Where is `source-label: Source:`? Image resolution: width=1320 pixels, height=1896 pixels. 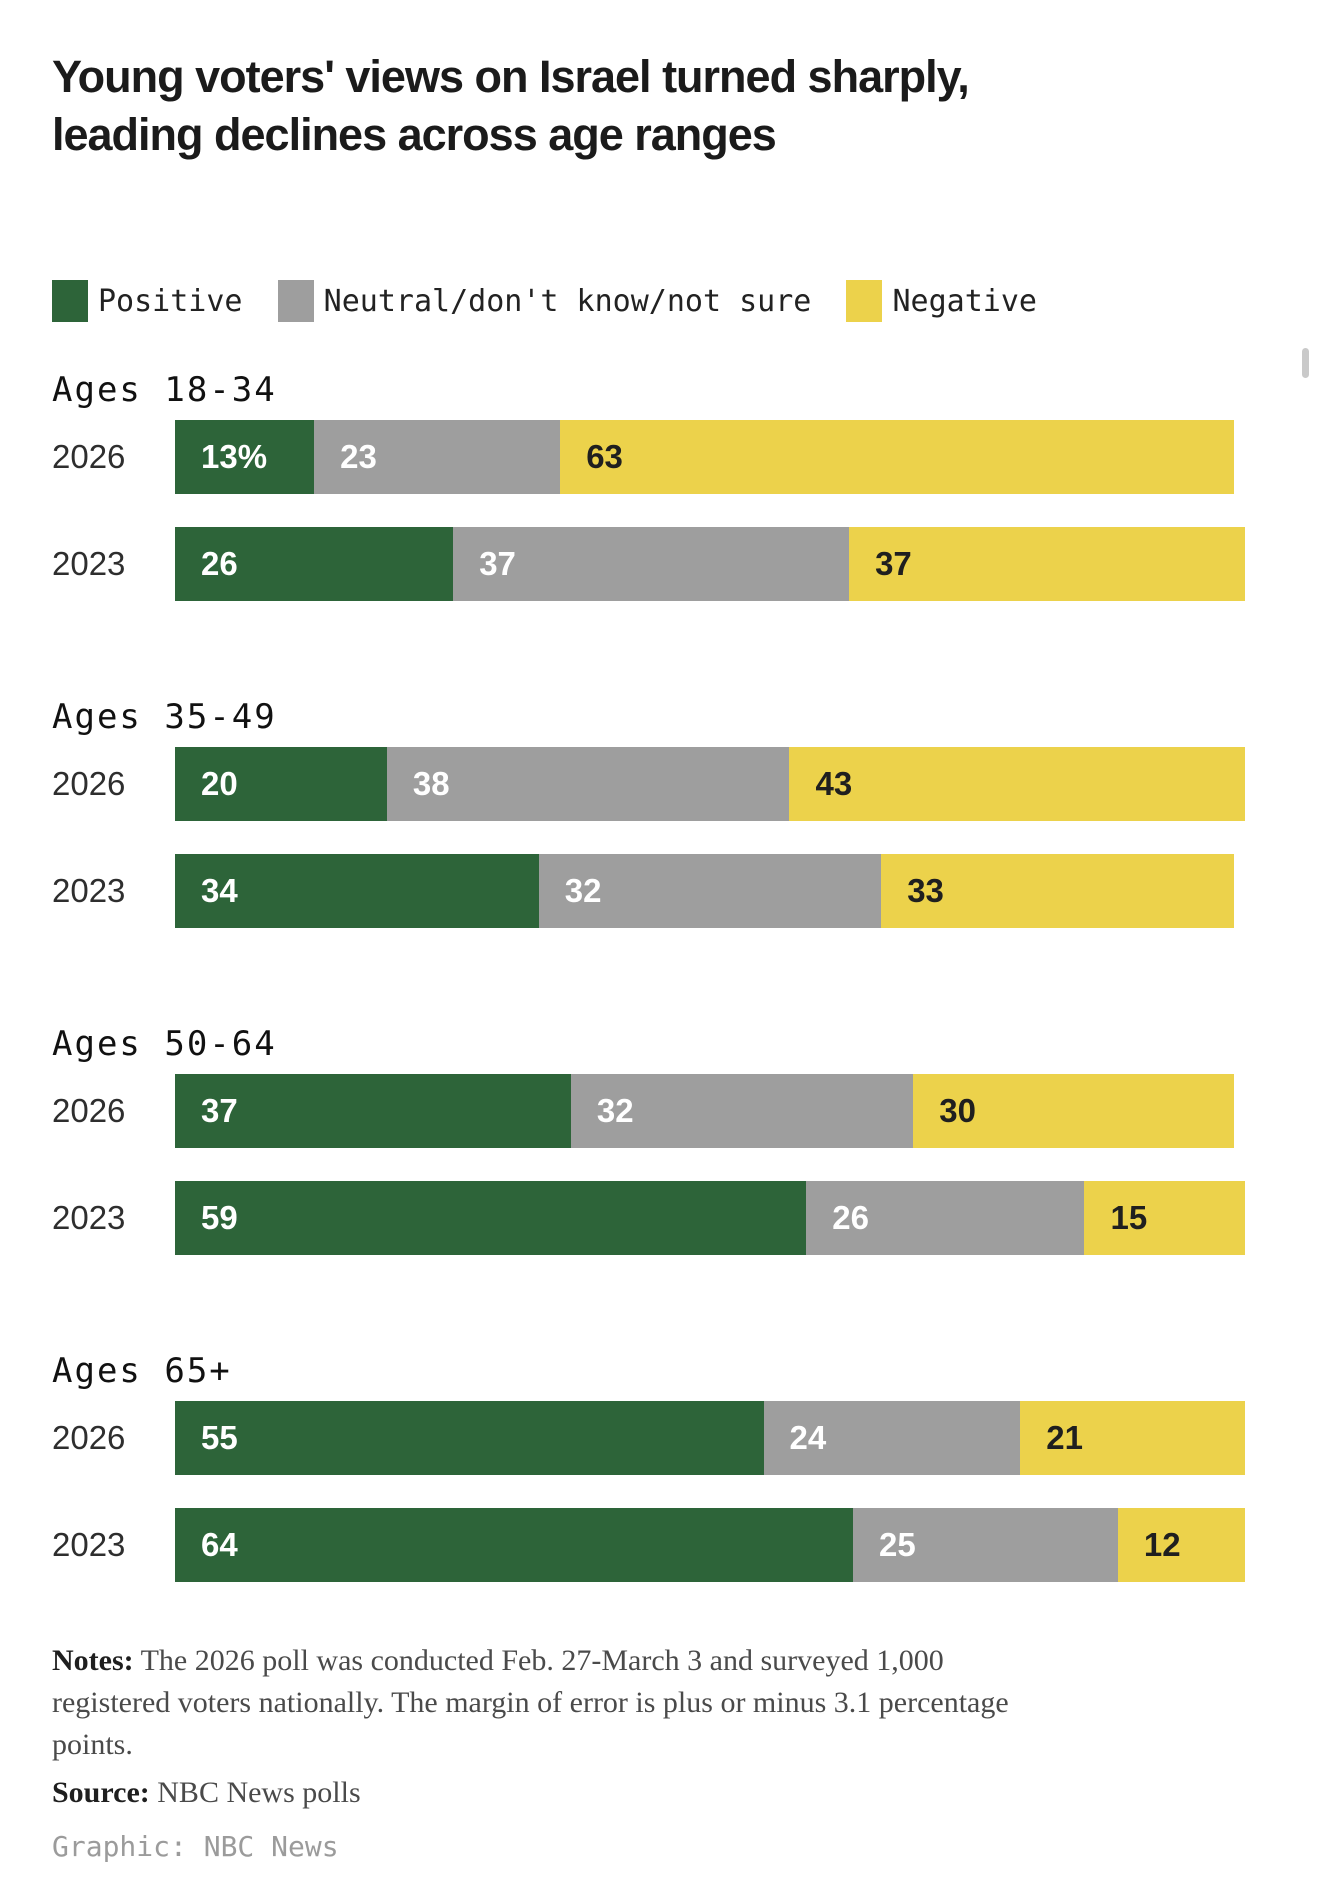 source-label: Source: is located at coordinates (101, 1792).